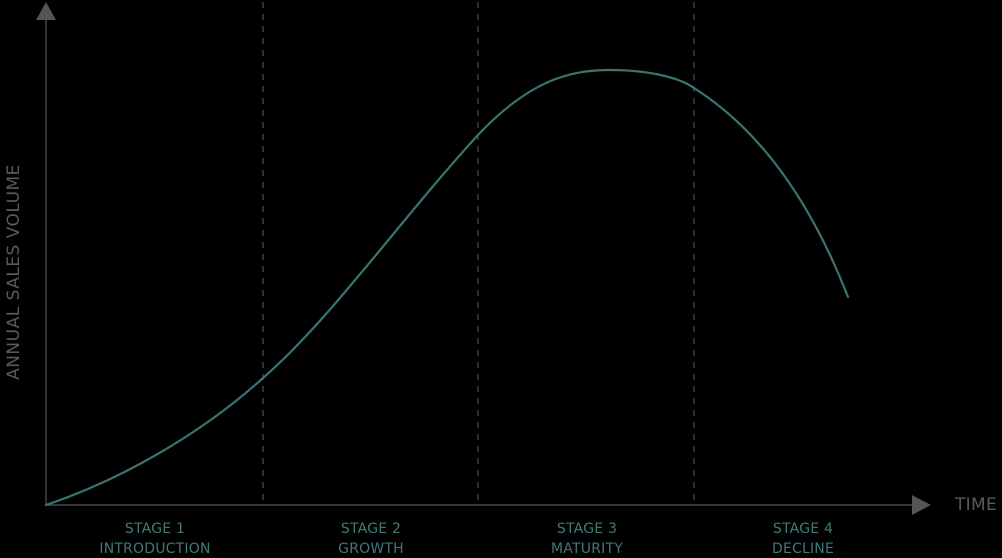  What do you see at coordinates (155, 538) in the screenshot?
I see `stage-label-1: STAGE 1 INTRODUCTION` at bounding box center [155, 538].